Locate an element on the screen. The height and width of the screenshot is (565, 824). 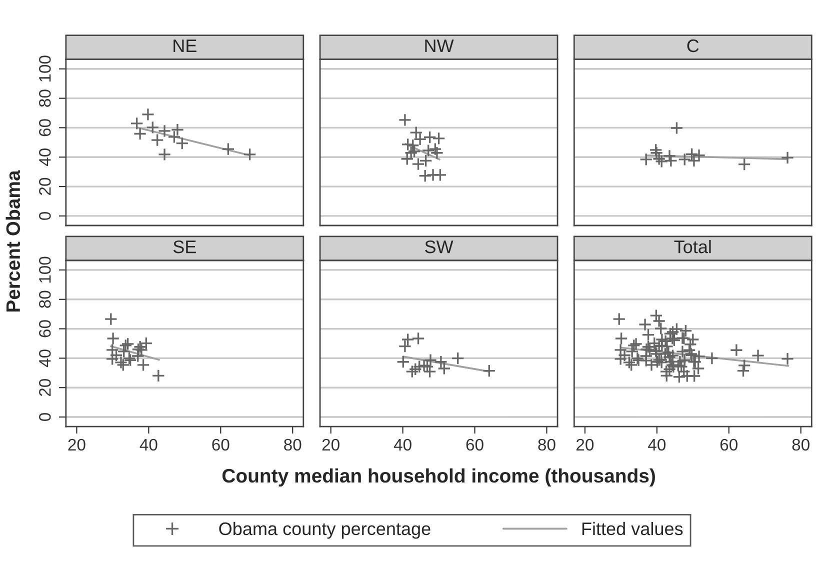
legend-label: Obama county percentage is located at coordinates (324, 530).